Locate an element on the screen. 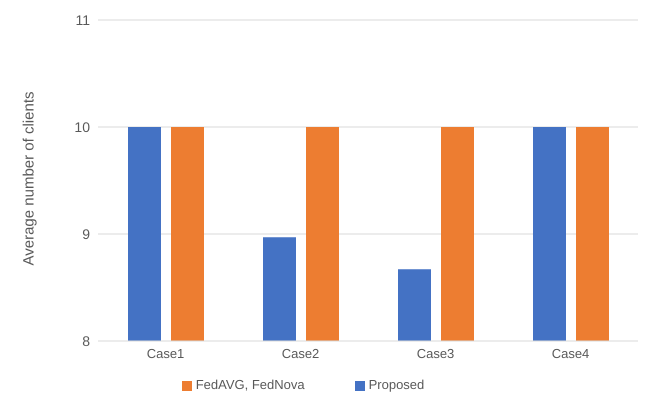  y-tick-label: 8 is located at coordinates (86, 340).